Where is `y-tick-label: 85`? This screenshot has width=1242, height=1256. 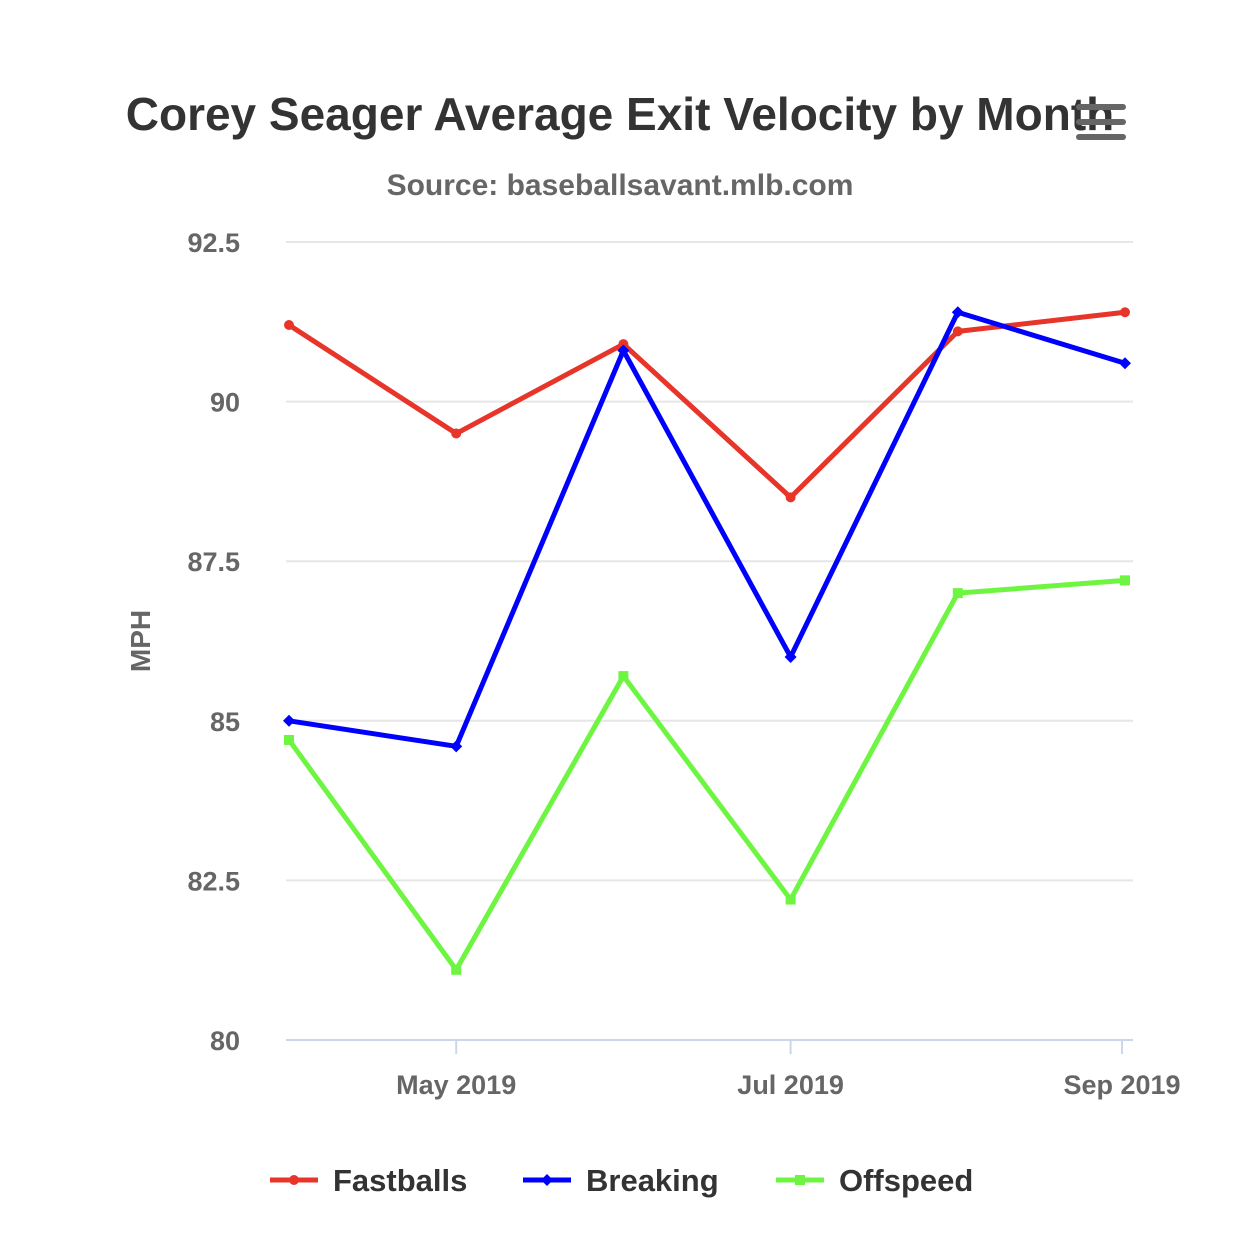
y-tick-label: 85 is located at coordinates (225, 722).